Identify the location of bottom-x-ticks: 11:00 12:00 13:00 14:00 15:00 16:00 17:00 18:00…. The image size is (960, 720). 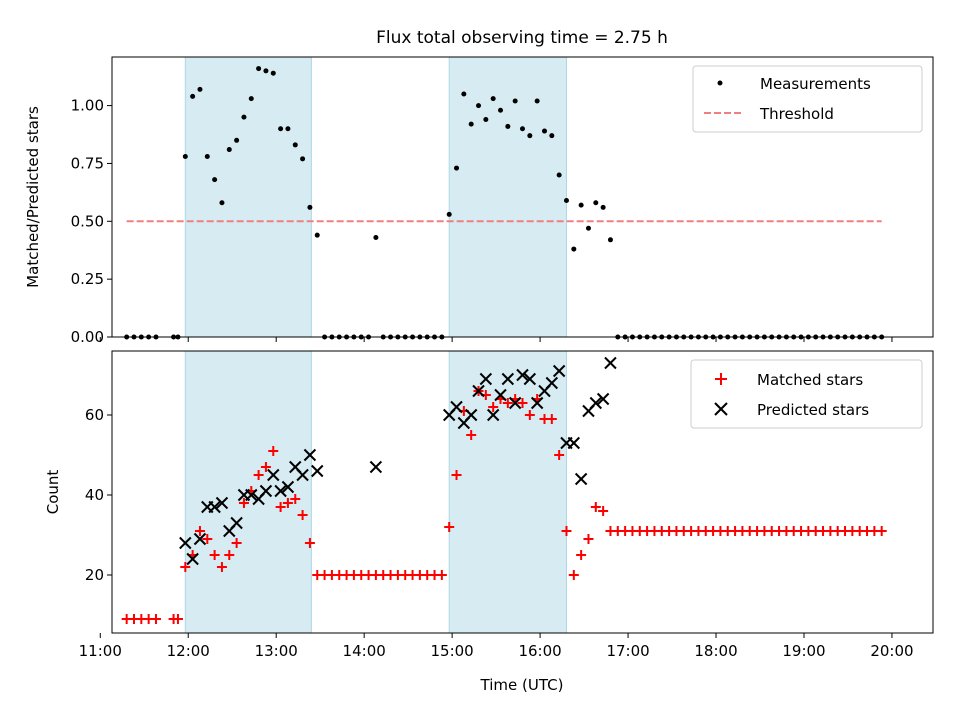
(496, 646).